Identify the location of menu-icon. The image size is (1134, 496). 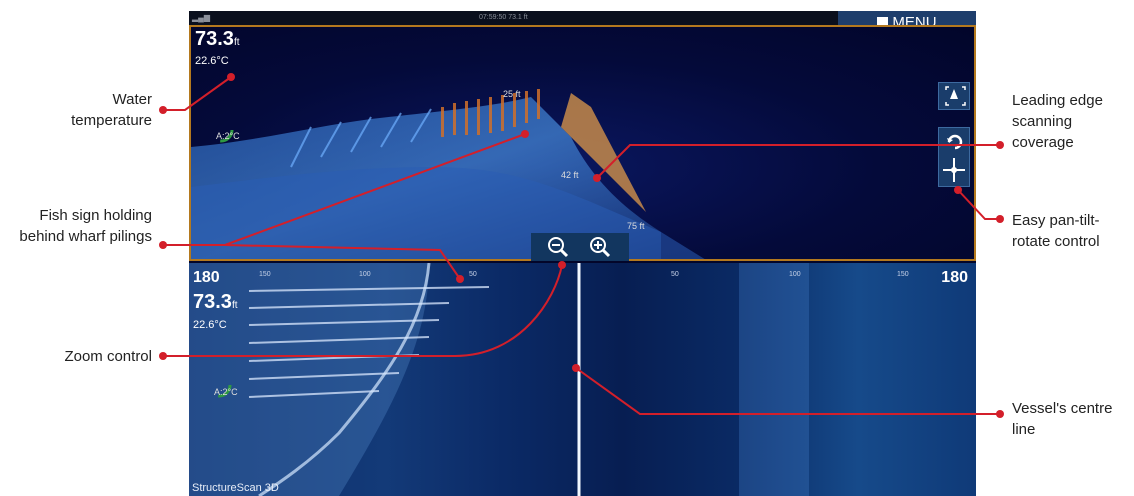
(883, 22).